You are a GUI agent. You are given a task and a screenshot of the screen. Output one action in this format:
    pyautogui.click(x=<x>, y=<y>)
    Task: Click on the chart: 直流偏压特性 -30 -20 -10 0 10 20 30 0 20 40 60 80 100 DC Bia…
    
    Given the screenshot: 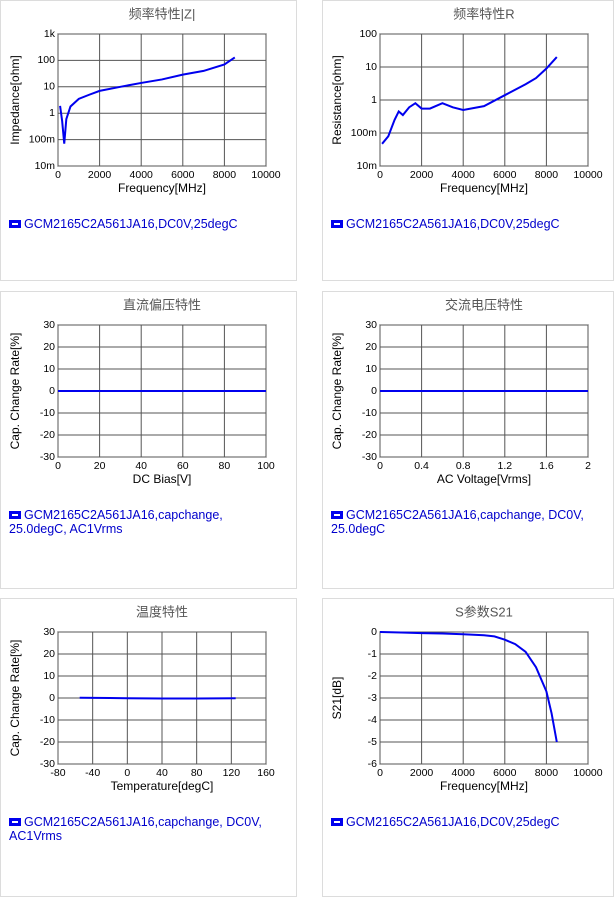 What is the action you would take?
    pyautogui.click(x=141, y=391)
    